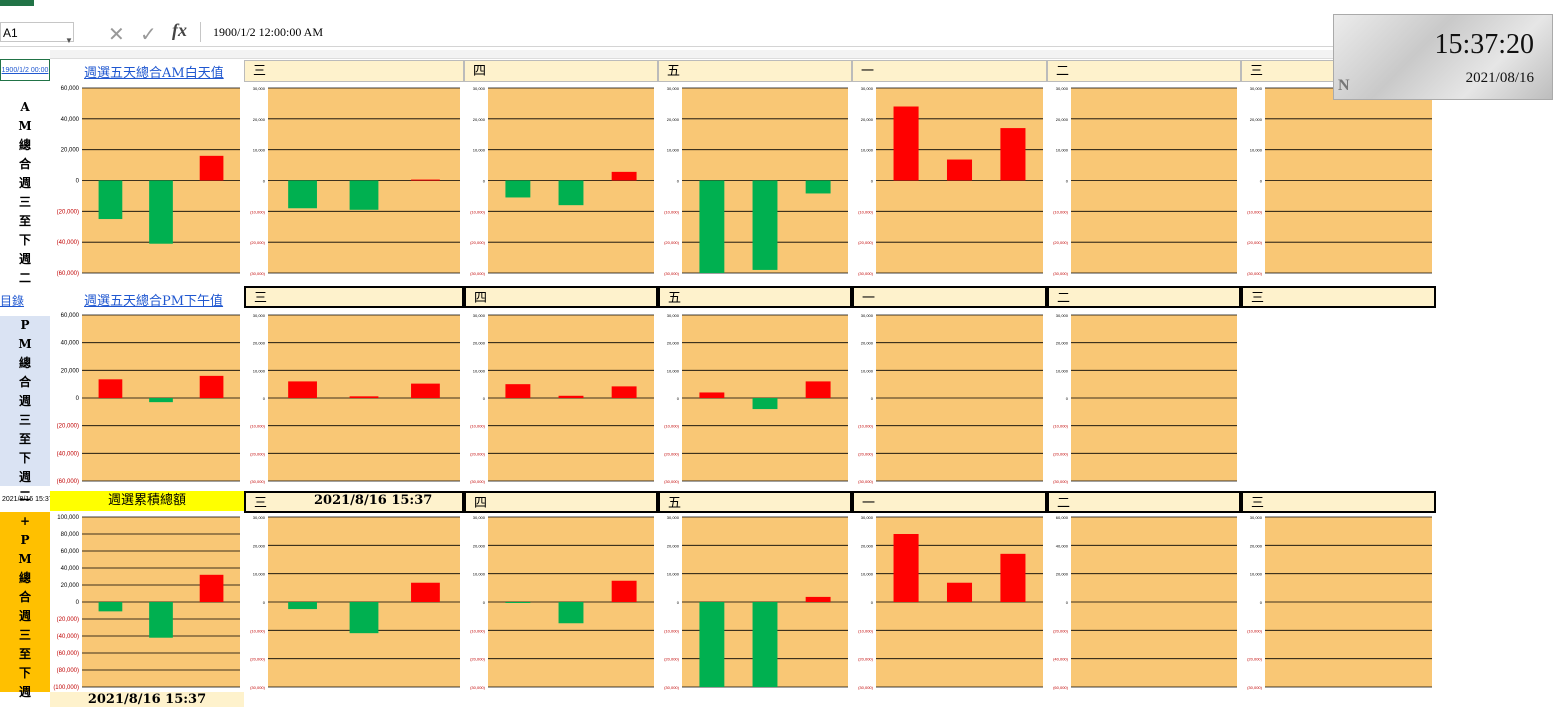 The width and height of the screenshot is (1553, 707). What do you see at coordinates (70, 552) in the screenshot?
I see `tick-label: 60,000` at bounding box center [70, 552].